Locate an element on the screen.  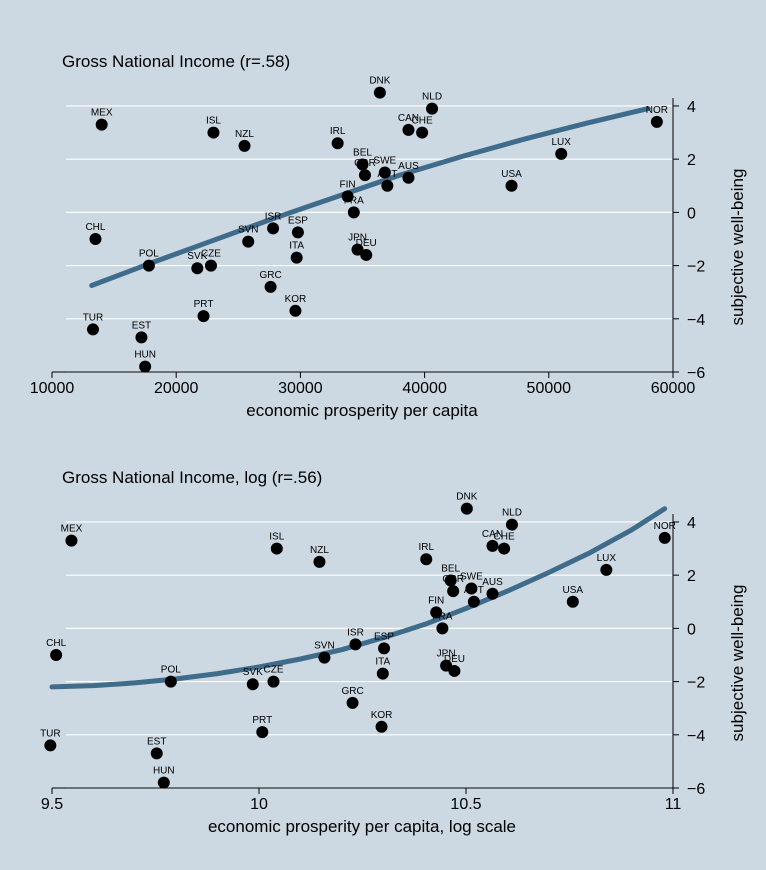
point-label: TUR is located at coordinates (93, 317).